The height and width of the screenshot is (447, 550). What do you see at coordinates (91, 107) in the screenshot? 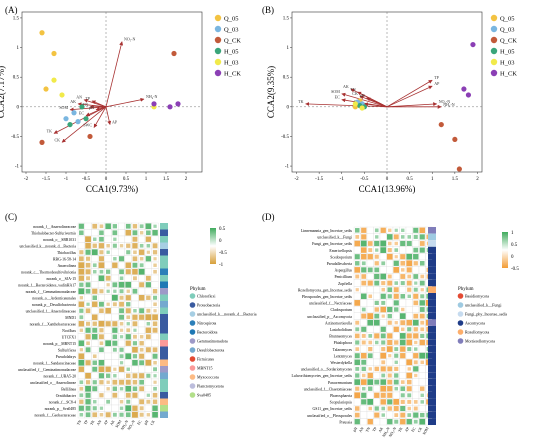
I see `env-arrow-label: pH` at bounding box center [91, 107].